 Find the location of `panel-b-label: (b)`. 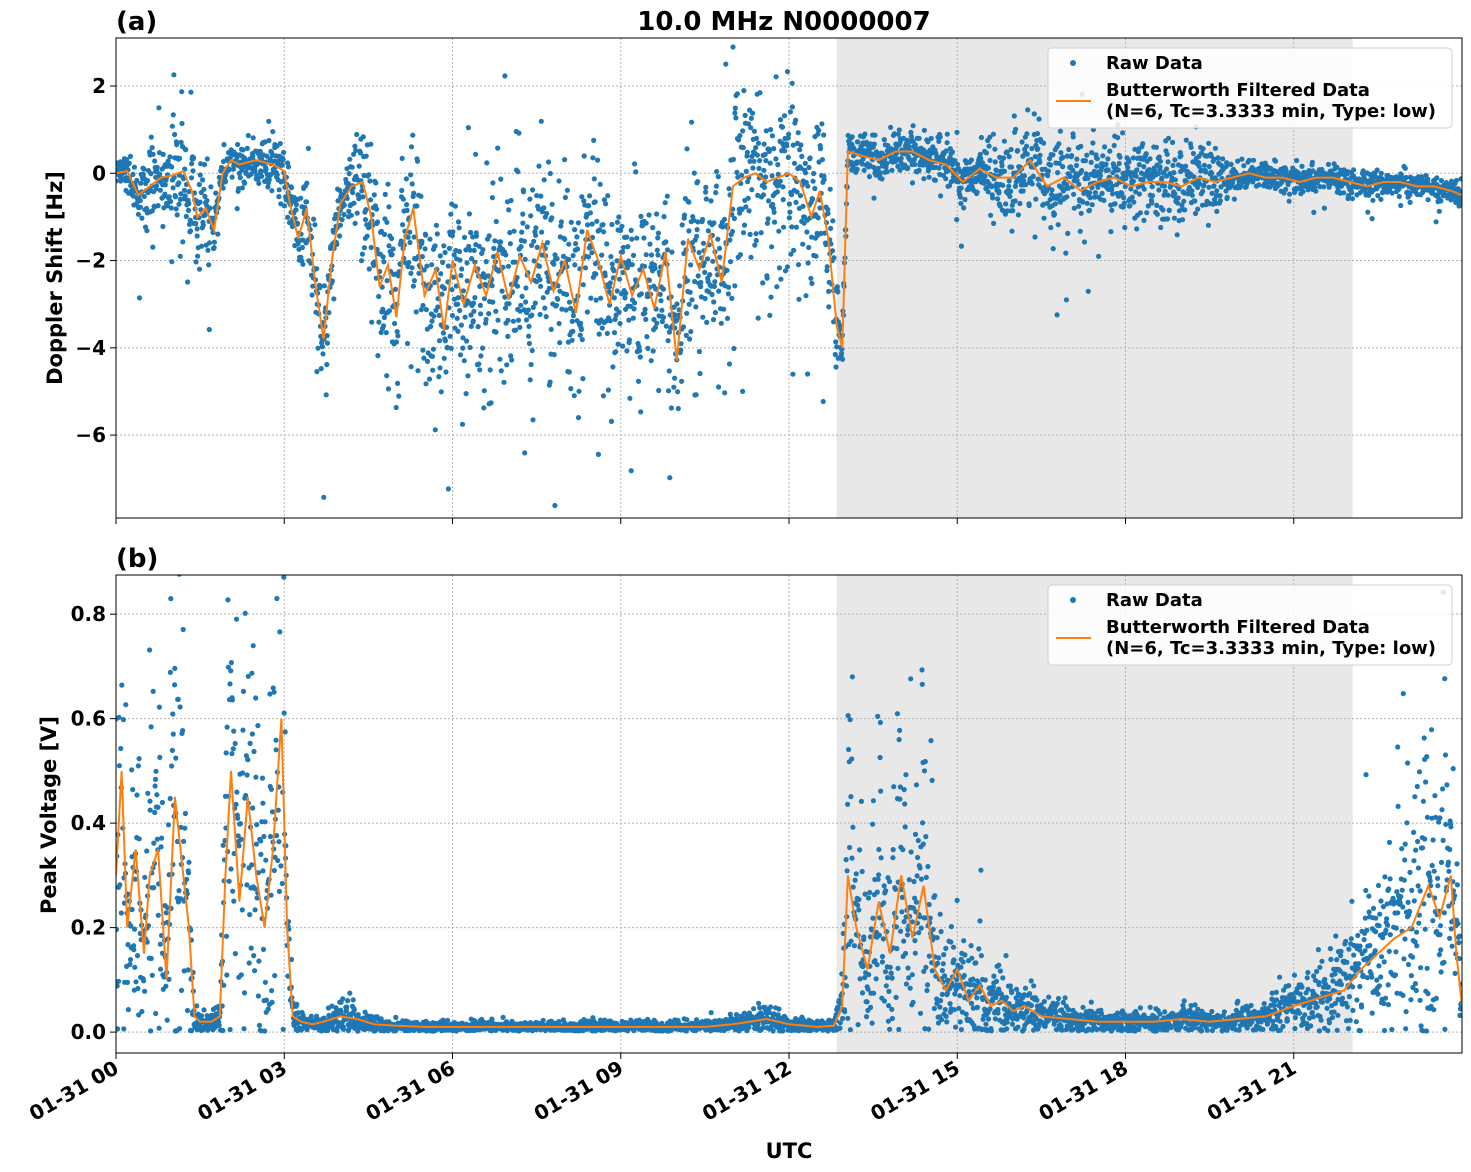

panel-b-label: (b) is located at coordinates (137, 559).